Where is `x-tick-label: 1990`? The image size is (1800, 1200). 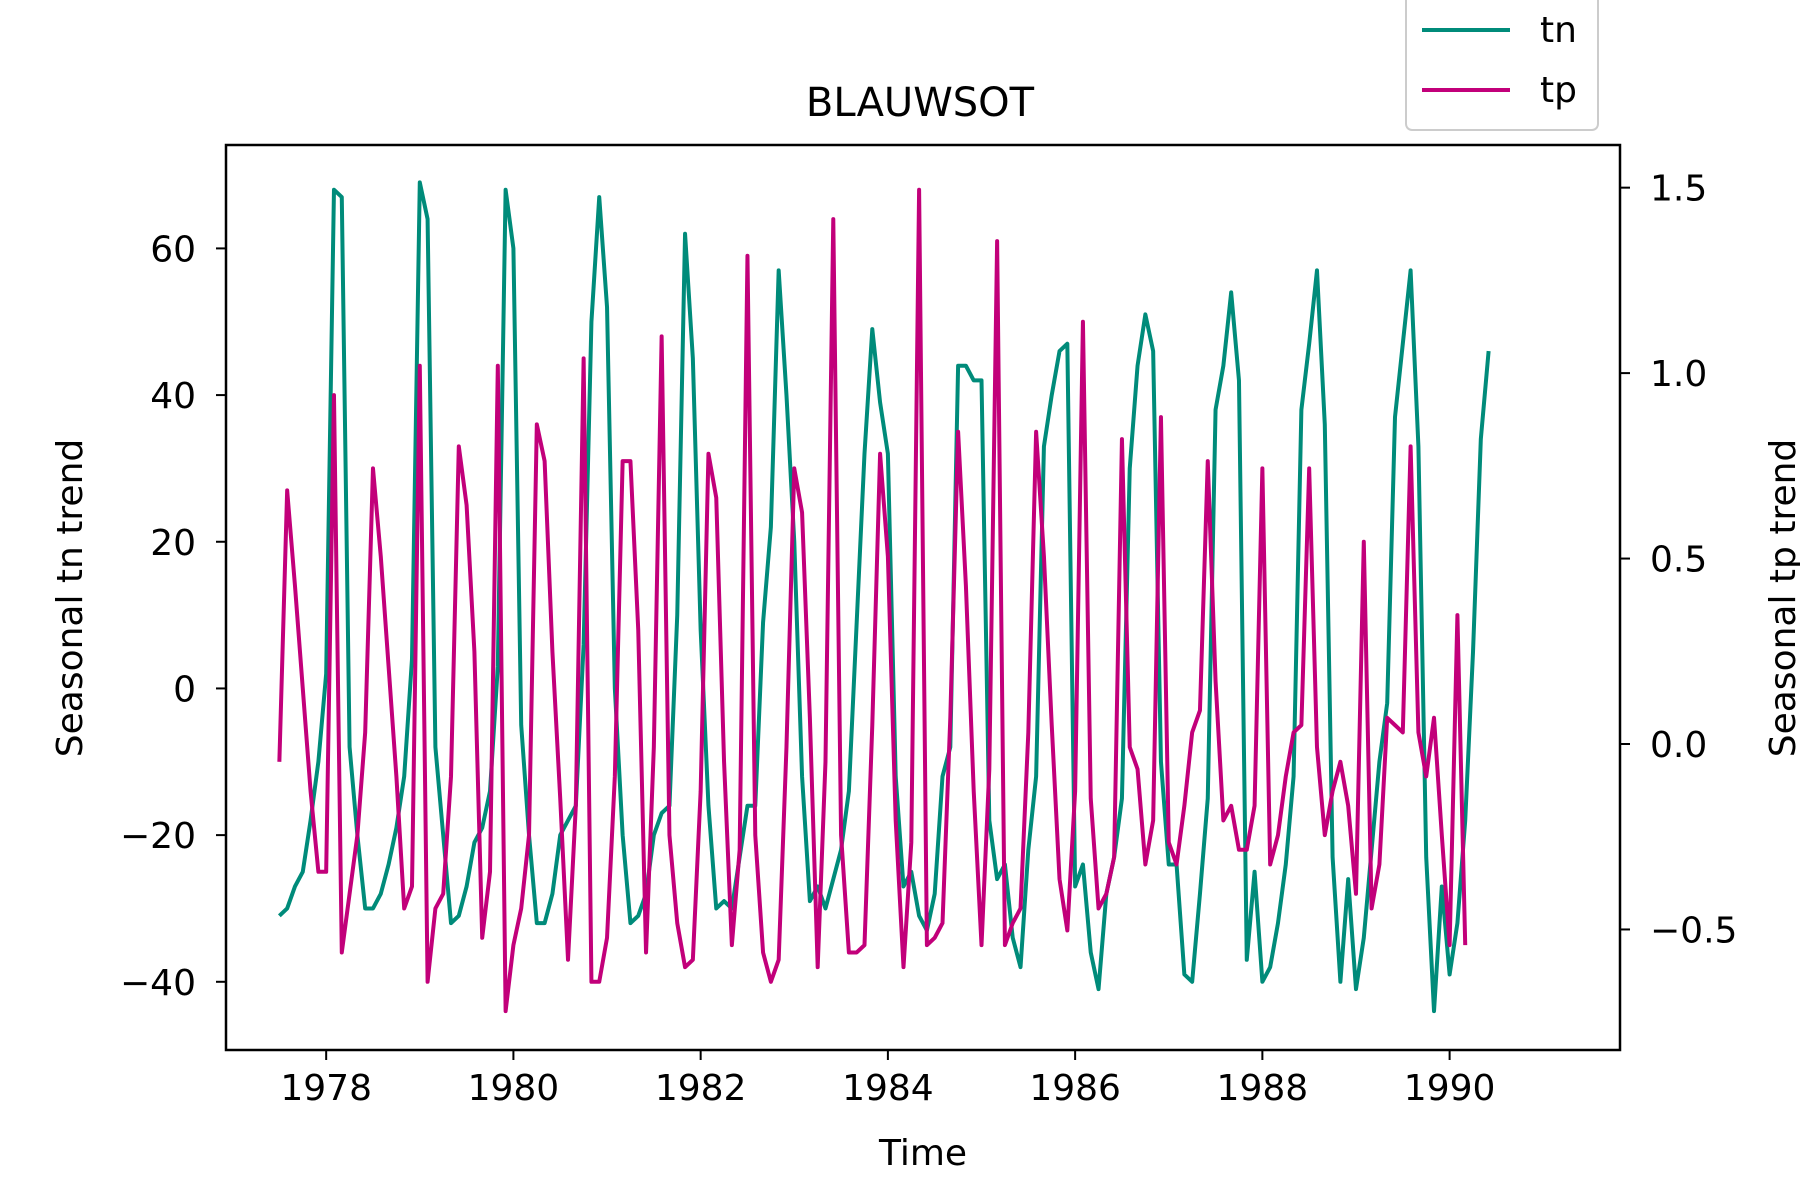
x-tick-label: 1990 is located at coordinates (1450, 1088).